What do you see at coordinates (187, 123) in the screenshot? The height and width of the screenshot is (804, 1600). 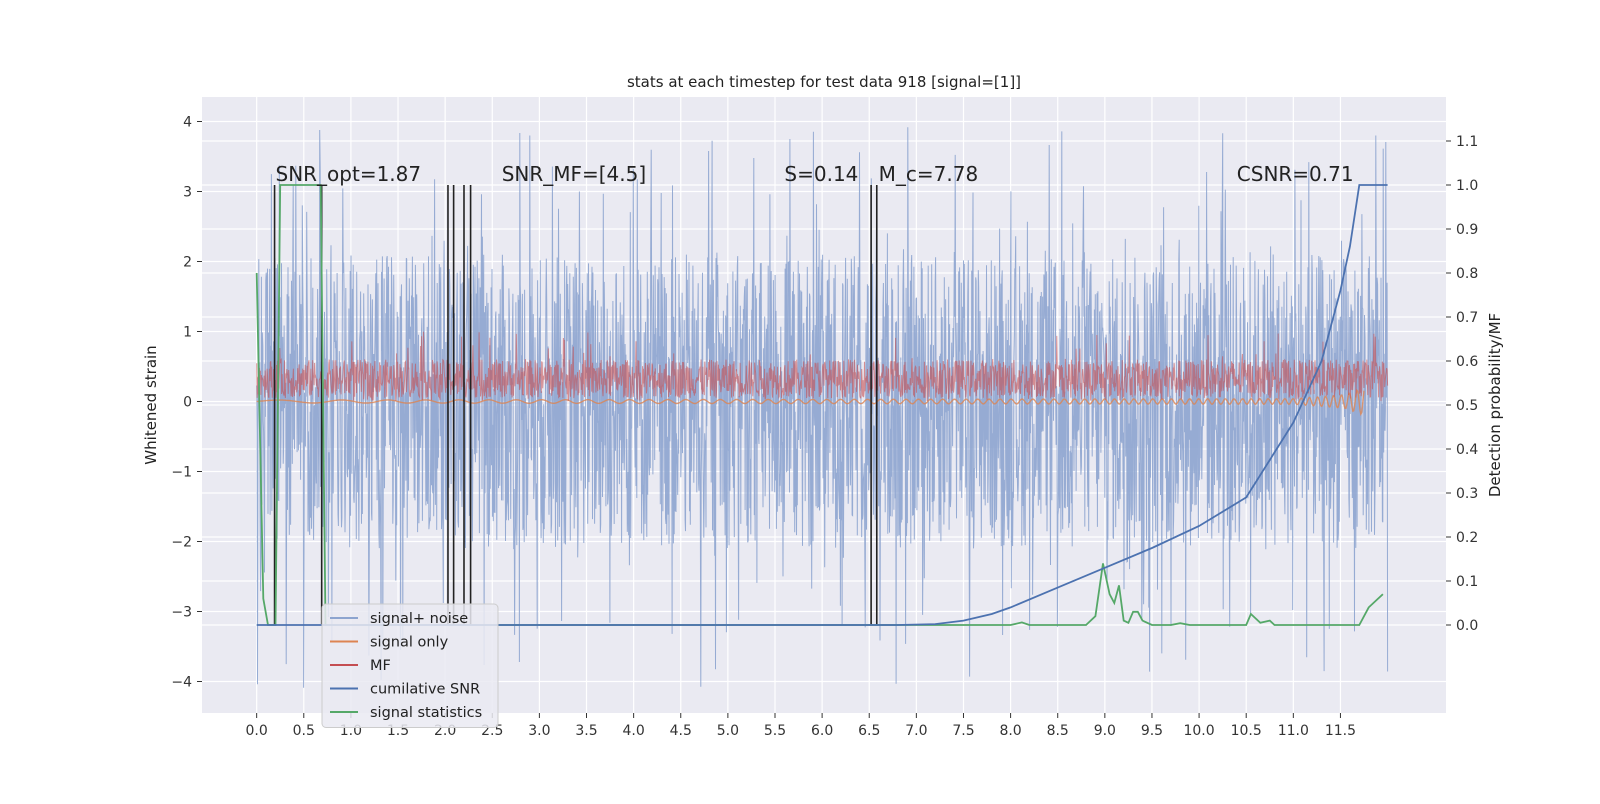 I see `y-tick-label: 4` at bounding box center [187, 123].